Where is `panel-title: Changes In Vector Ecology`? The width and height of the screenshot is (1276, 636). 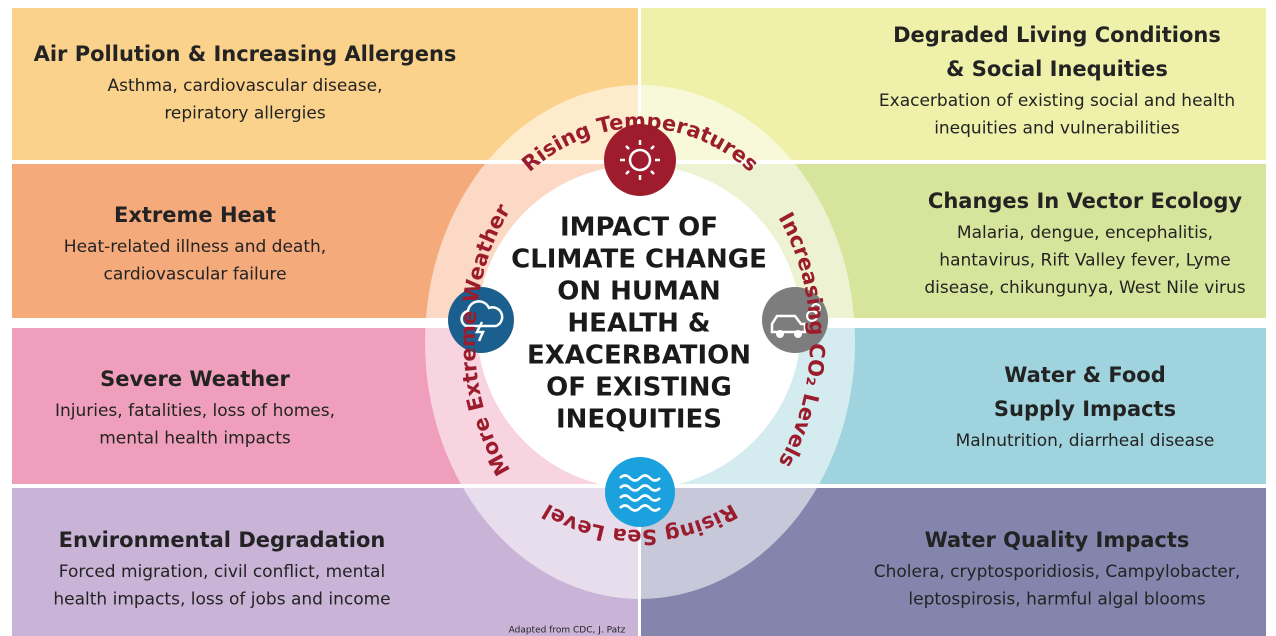
panel-title: Changes In Vector Ecology is located at coordinates (1085, 201).